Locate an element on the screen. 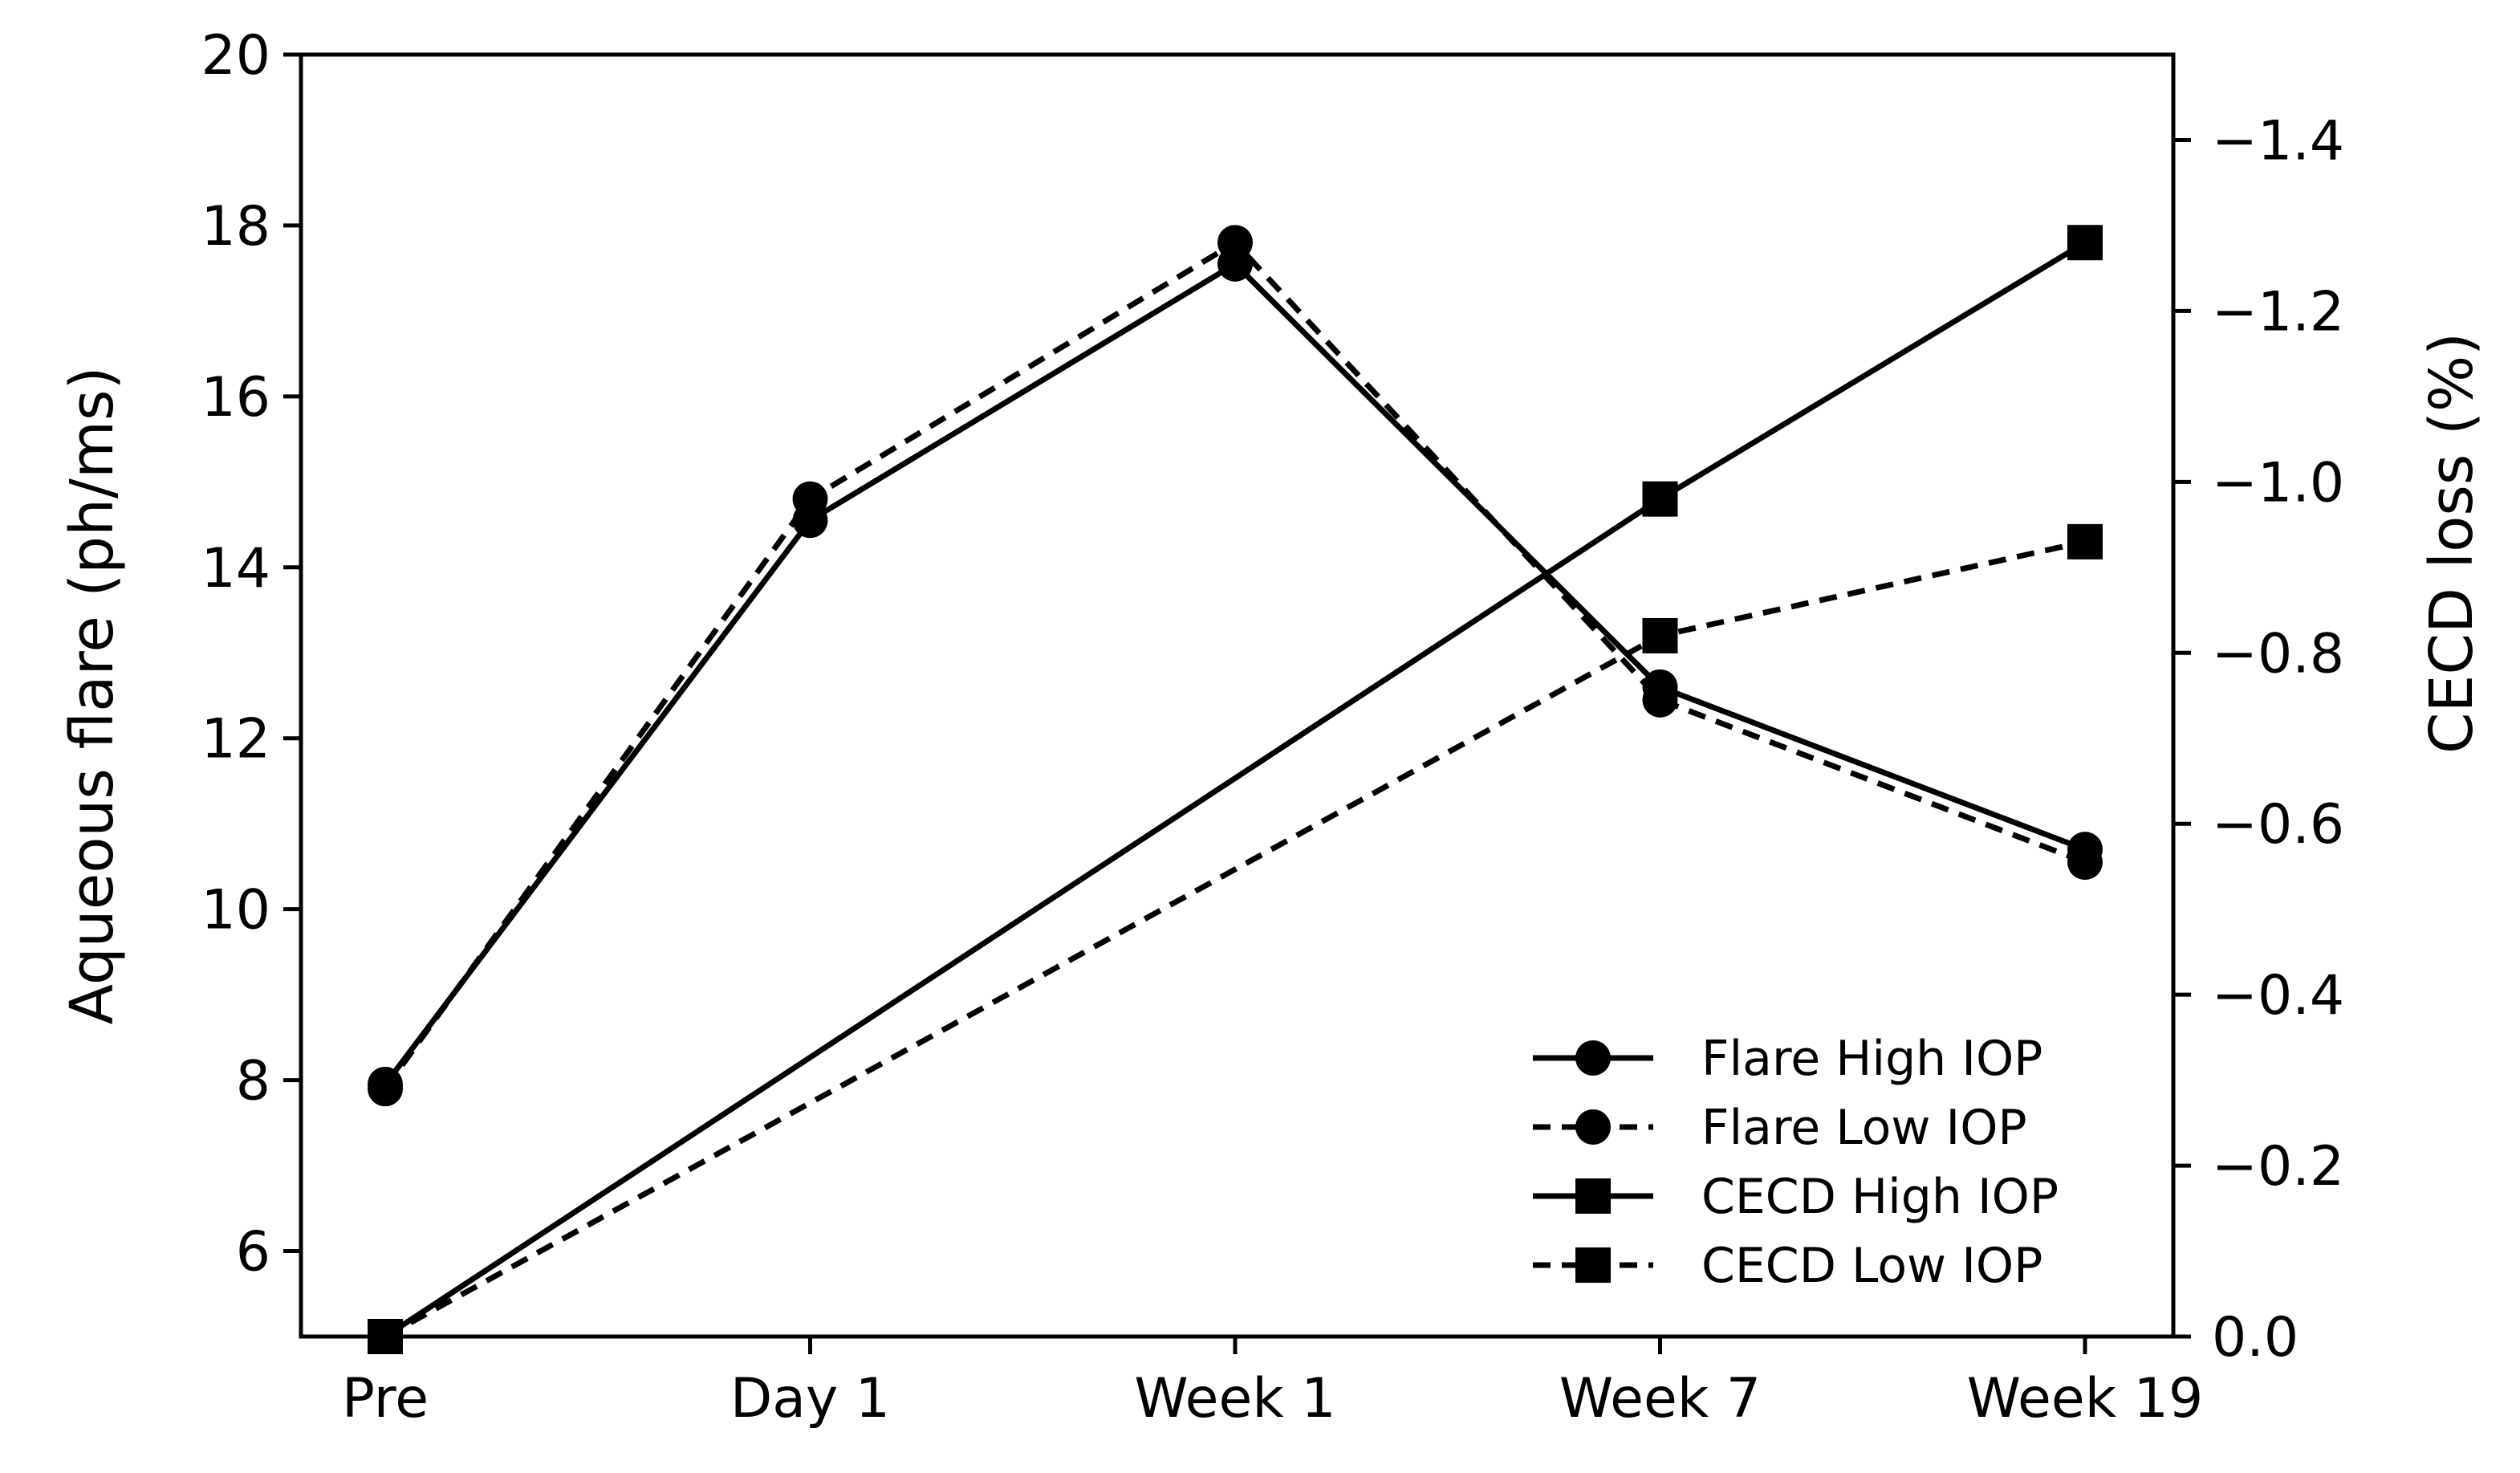 Image resolution: width=2520 pixels, height=1473 pixels. legend-entry-flare-high-iop: Flare High IOP is located at coordinates (1787, 1059).